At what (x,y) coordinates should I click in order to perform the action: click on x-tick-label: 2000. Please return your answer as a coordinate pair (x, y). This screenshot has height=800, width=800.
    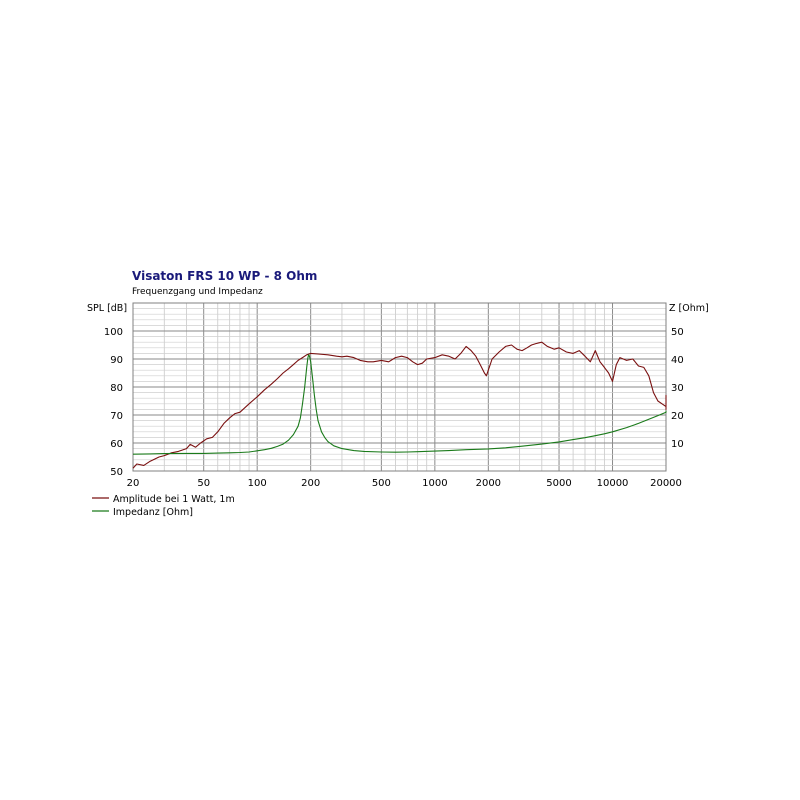
    Looking at the image, I should click on (488, 483).